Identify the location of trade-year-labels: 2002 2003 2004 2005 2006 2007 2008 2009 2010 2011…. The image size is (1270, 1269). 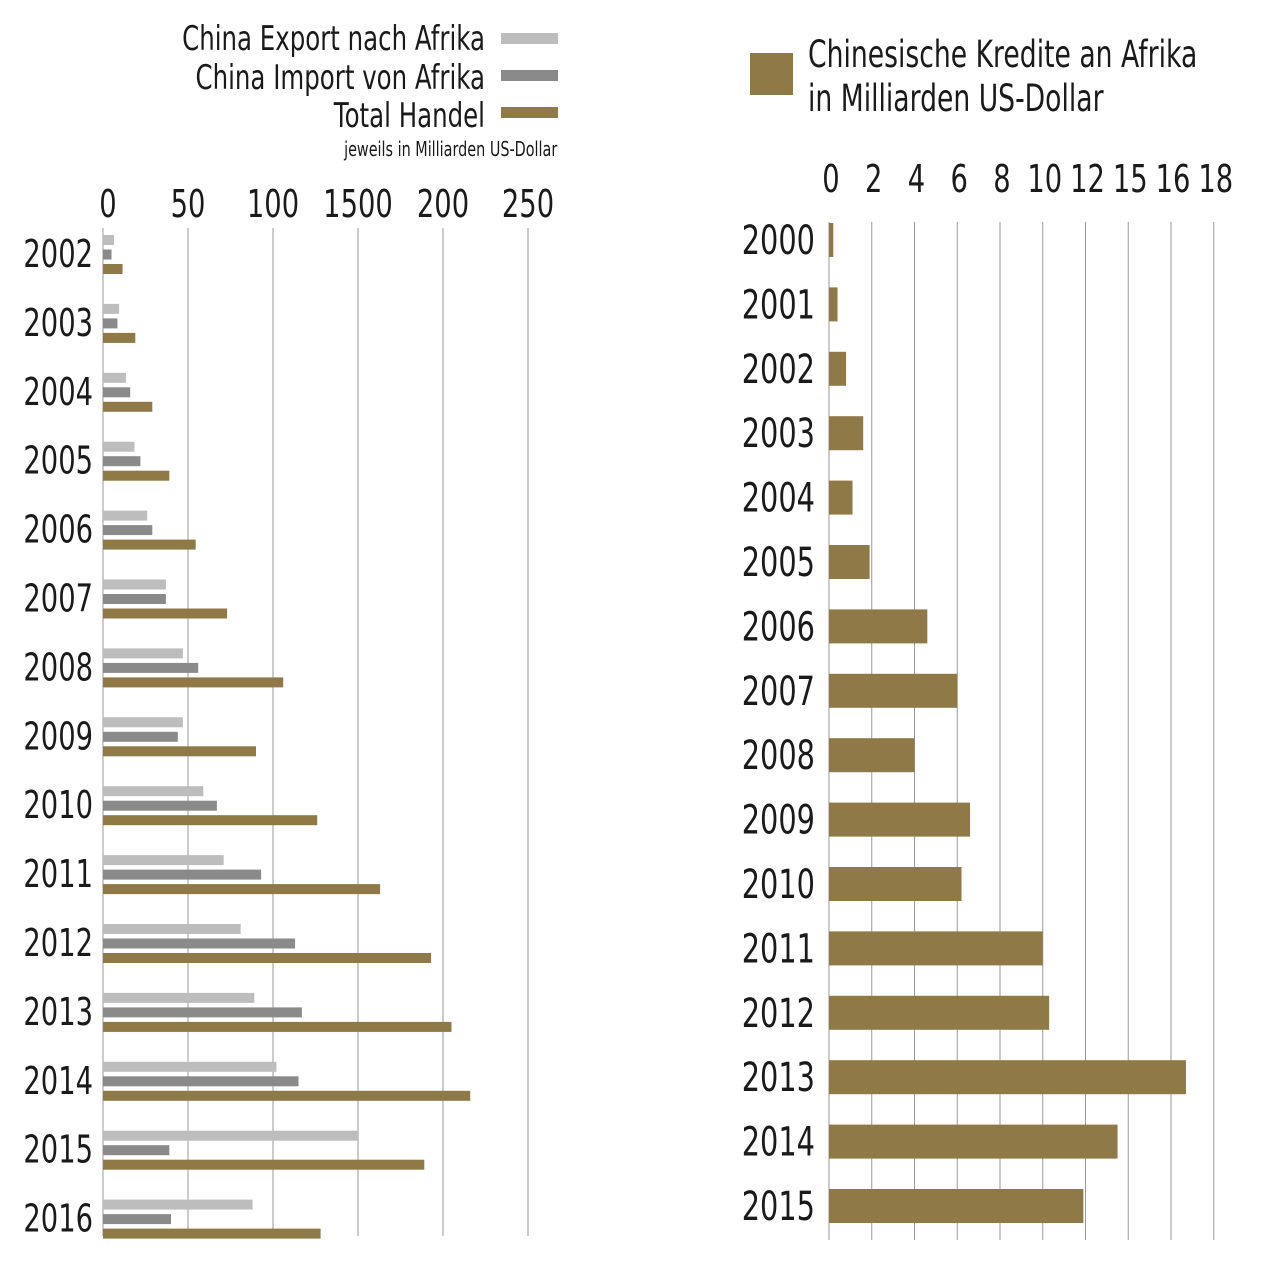
(58, 735).